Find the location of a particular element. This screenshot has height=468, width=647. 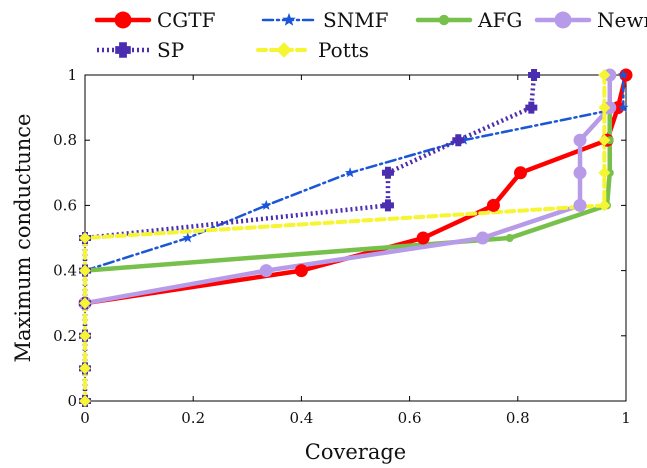

y-tick-label: 1 is located at coordinates (72, 75).